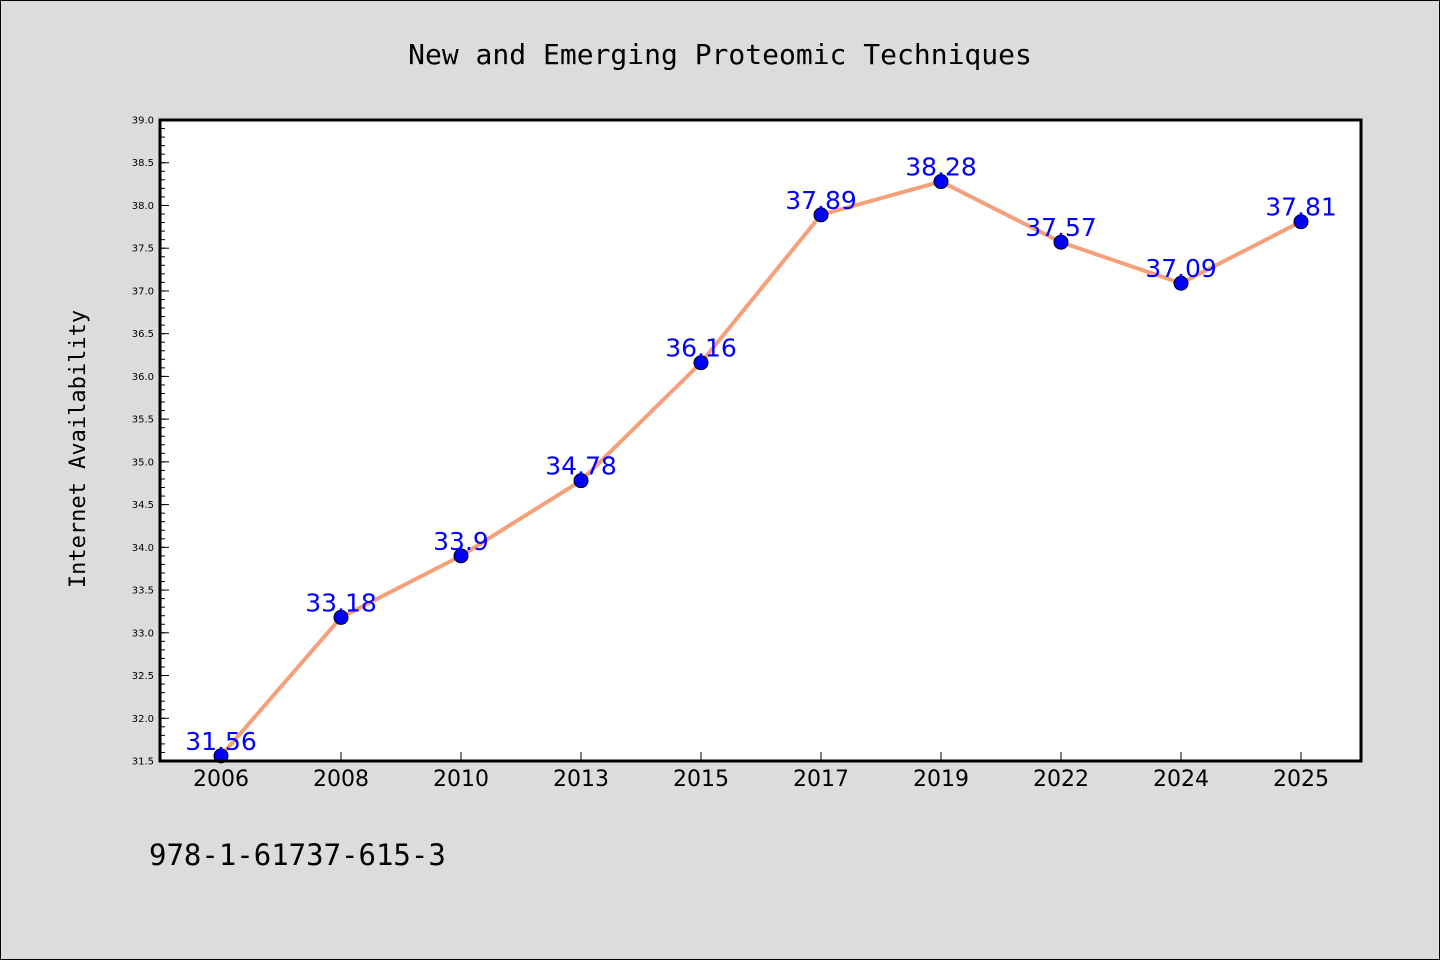 The image size is (1440, 960). Describe the element at coordinates (581, 779) in the screenshot. I see `x-tick-label: 2013` at that location.